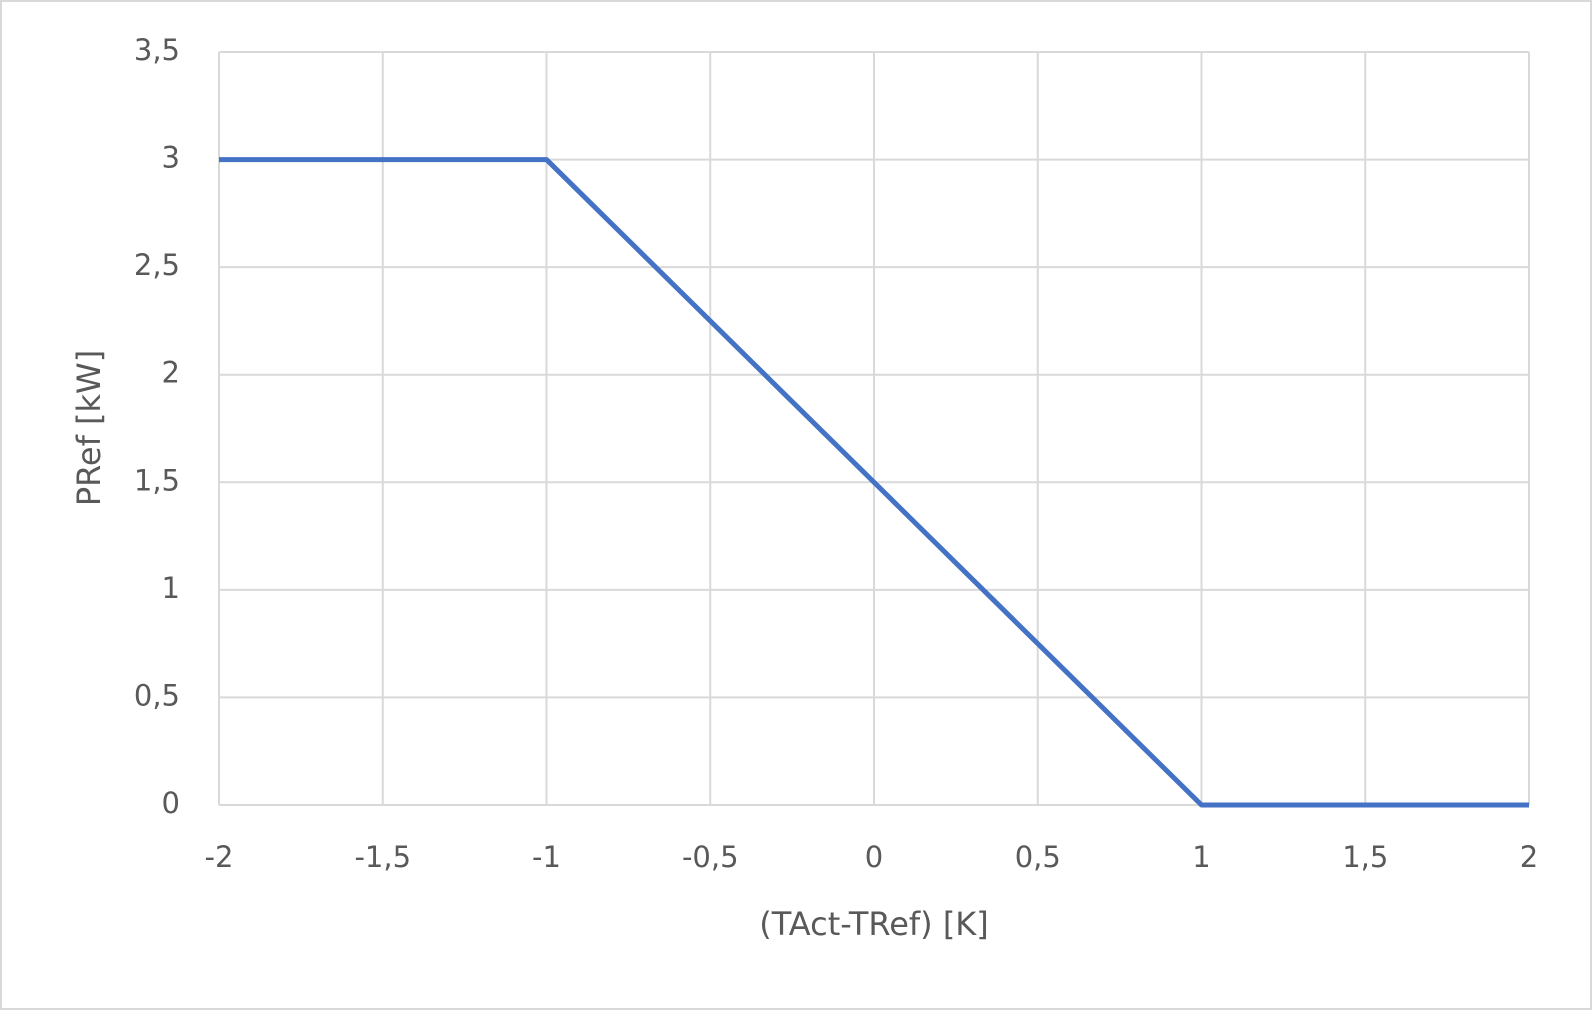  What do you see at coordinates (1365, 857) in the screenshot?
I see `x-tick-label: 1,5` at bounding box center [1365, 857].